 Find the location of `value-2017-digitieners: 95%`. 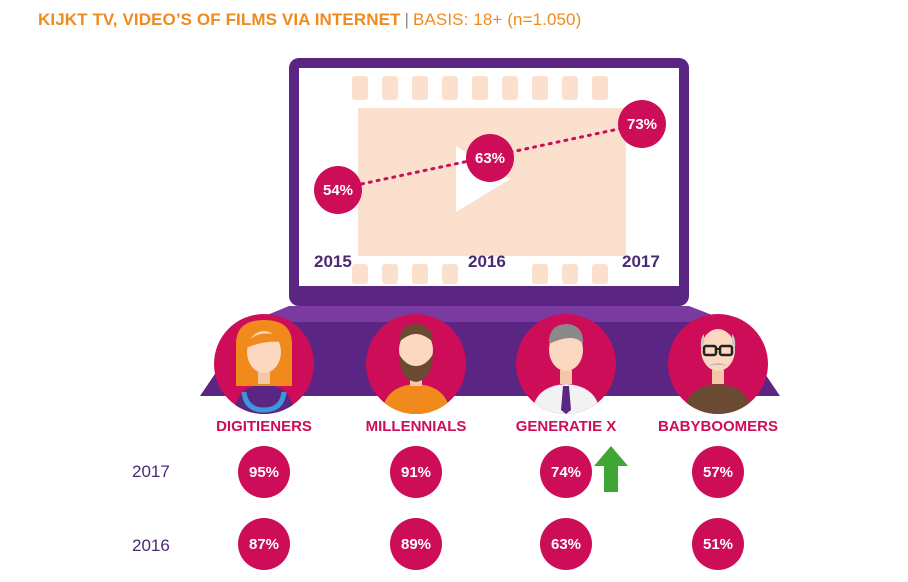

value-2017-digitieners: 95% is located at coordinates (264, 472).